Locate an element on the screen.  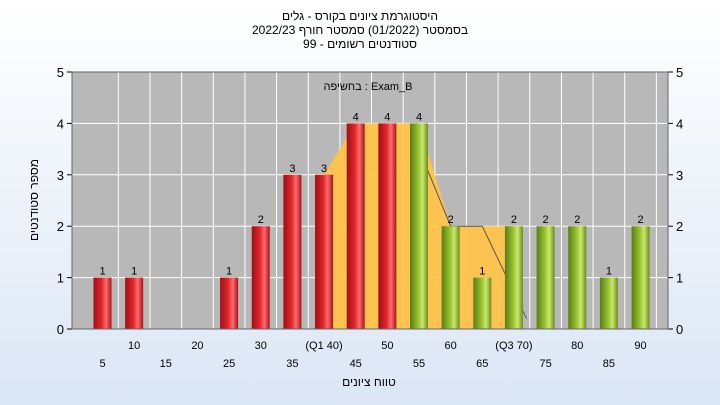
x-tick-label-40: (Q1 40) is located at coordinates (323, 346).